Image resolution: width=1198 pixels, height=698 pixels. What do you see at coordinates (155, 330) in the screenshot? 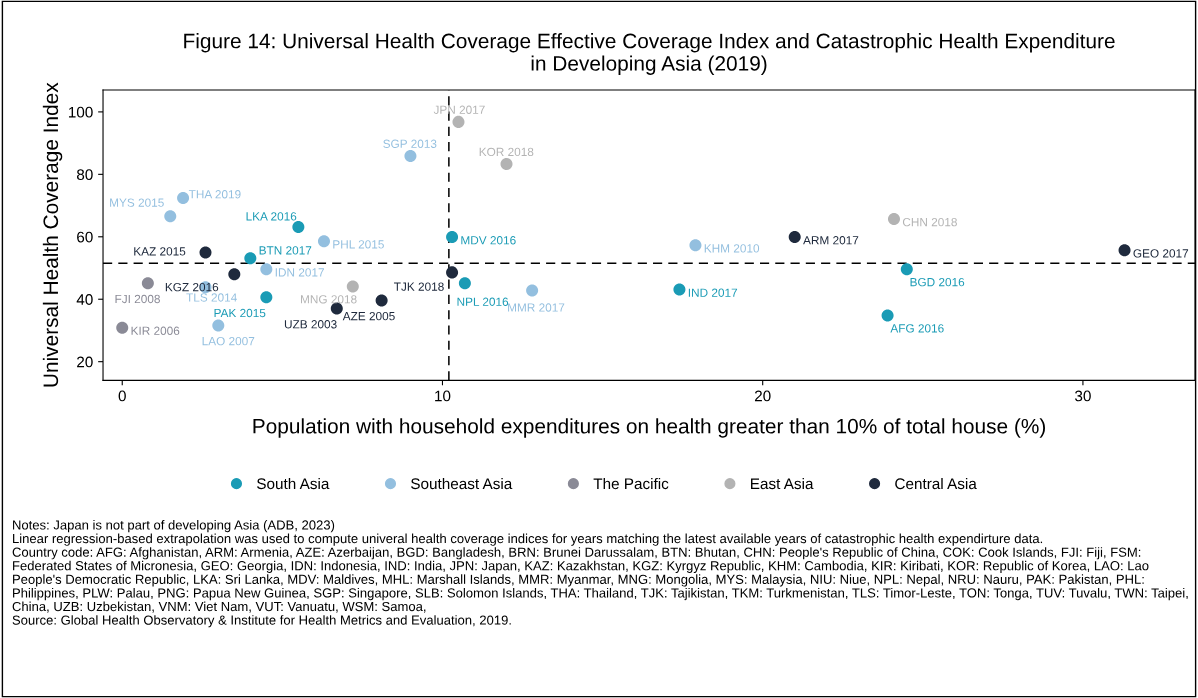
I see `annotation: KIR 2006` at bounding box center [155, 330].